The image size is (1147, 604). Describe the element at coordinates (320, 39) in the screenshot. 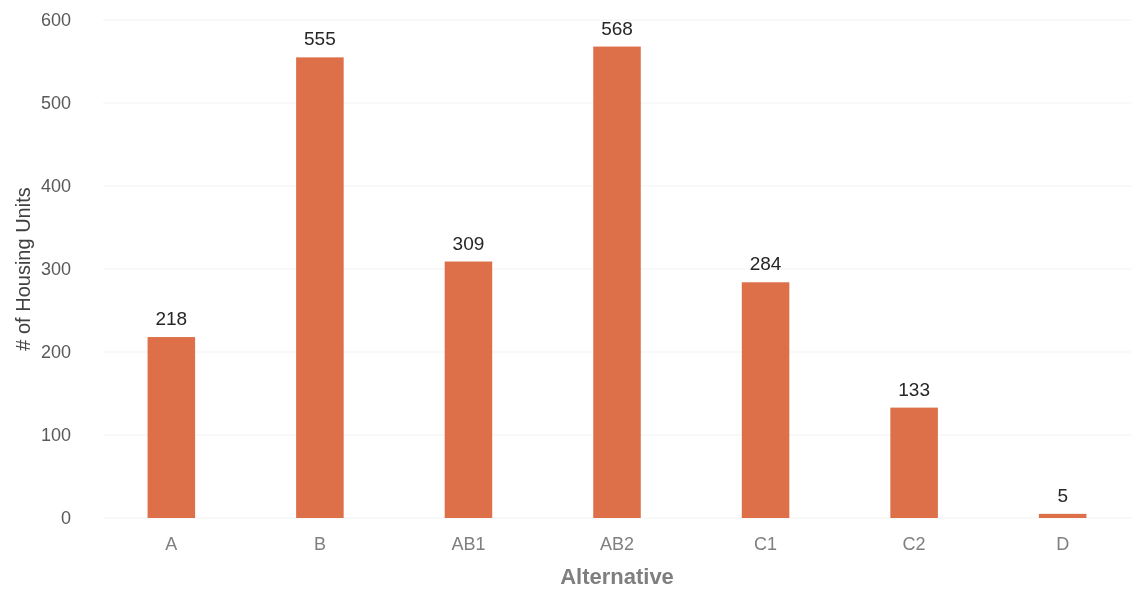

I see `data-label: 555` at that location.